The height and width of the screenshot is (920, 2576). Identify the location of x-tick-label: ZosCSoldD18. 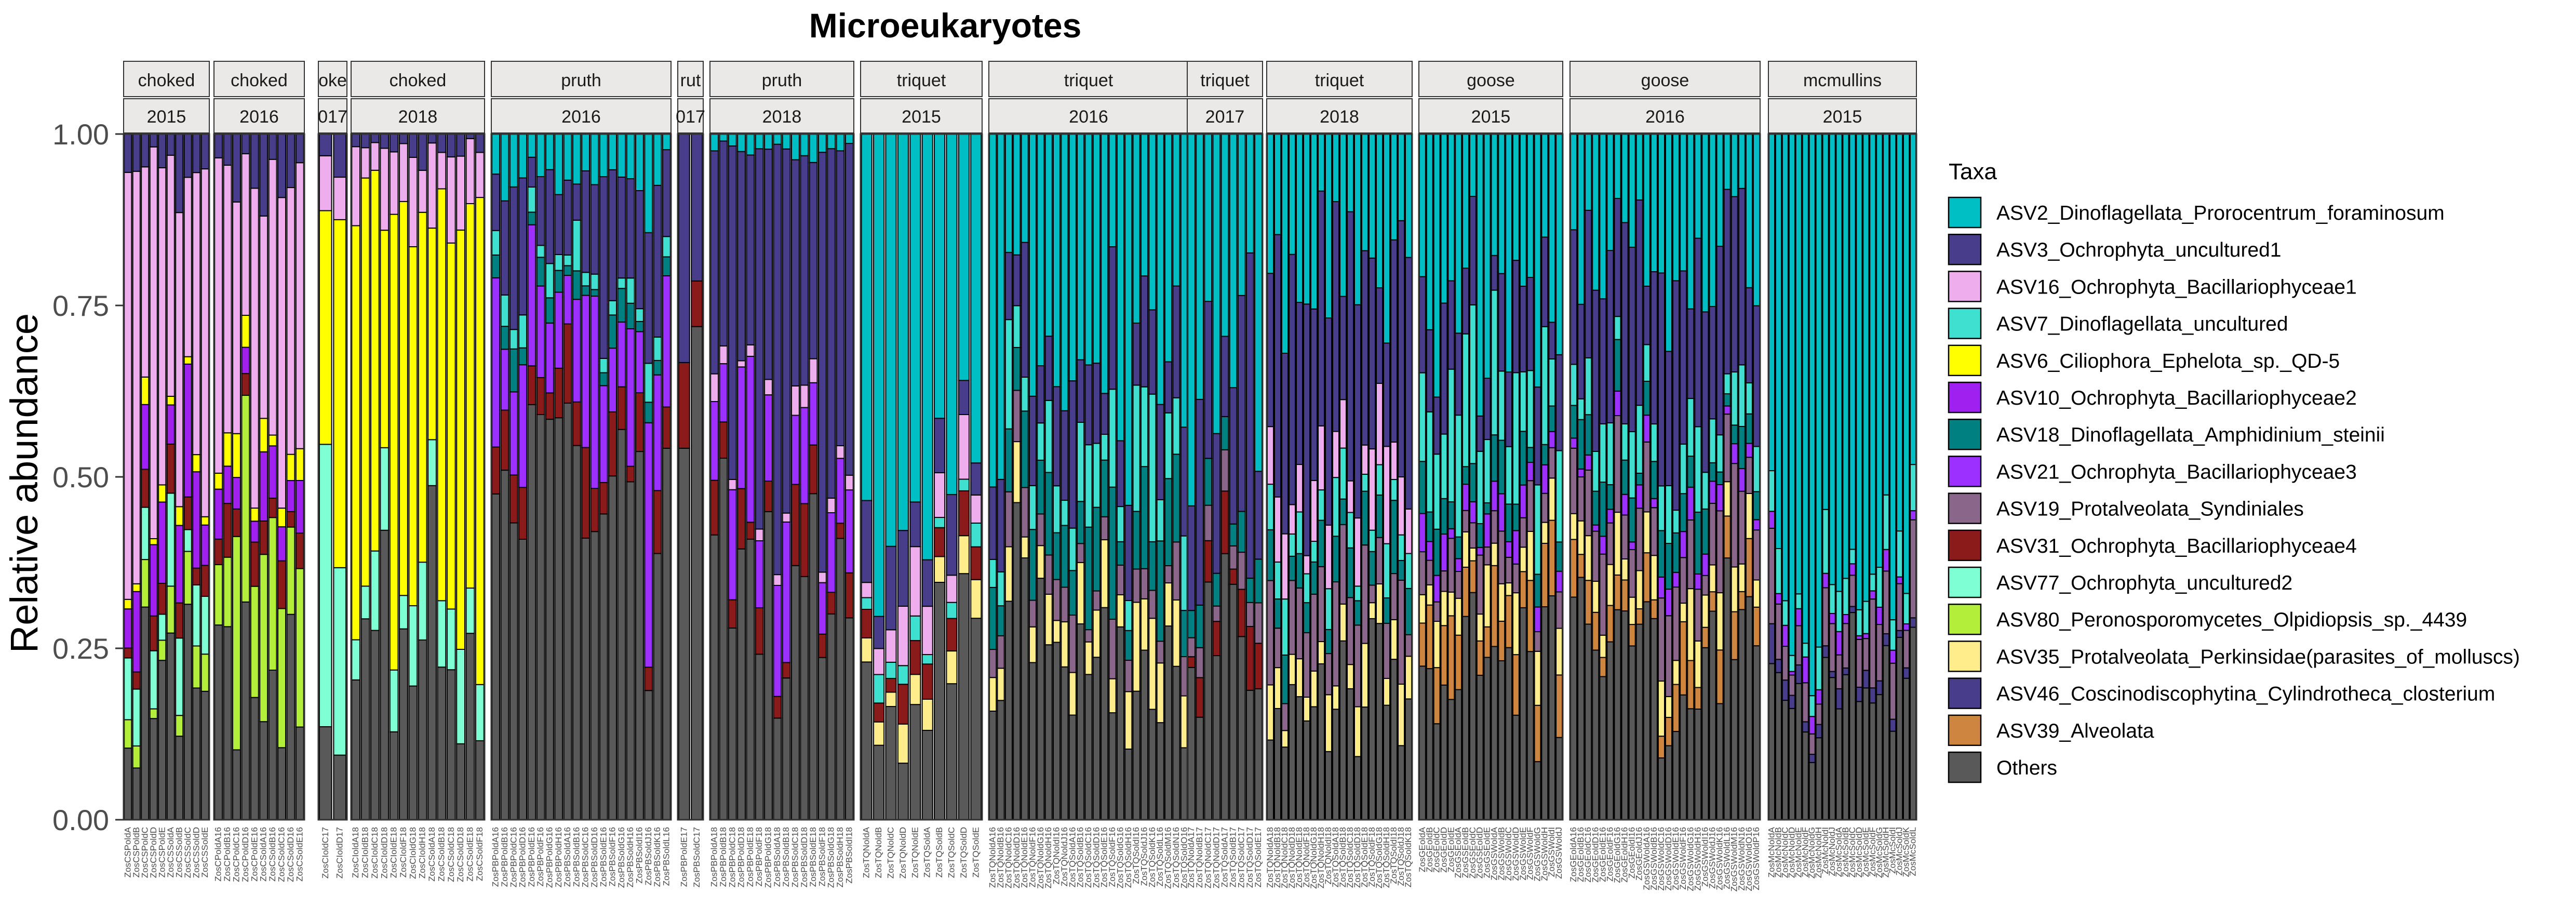
(460, 854).